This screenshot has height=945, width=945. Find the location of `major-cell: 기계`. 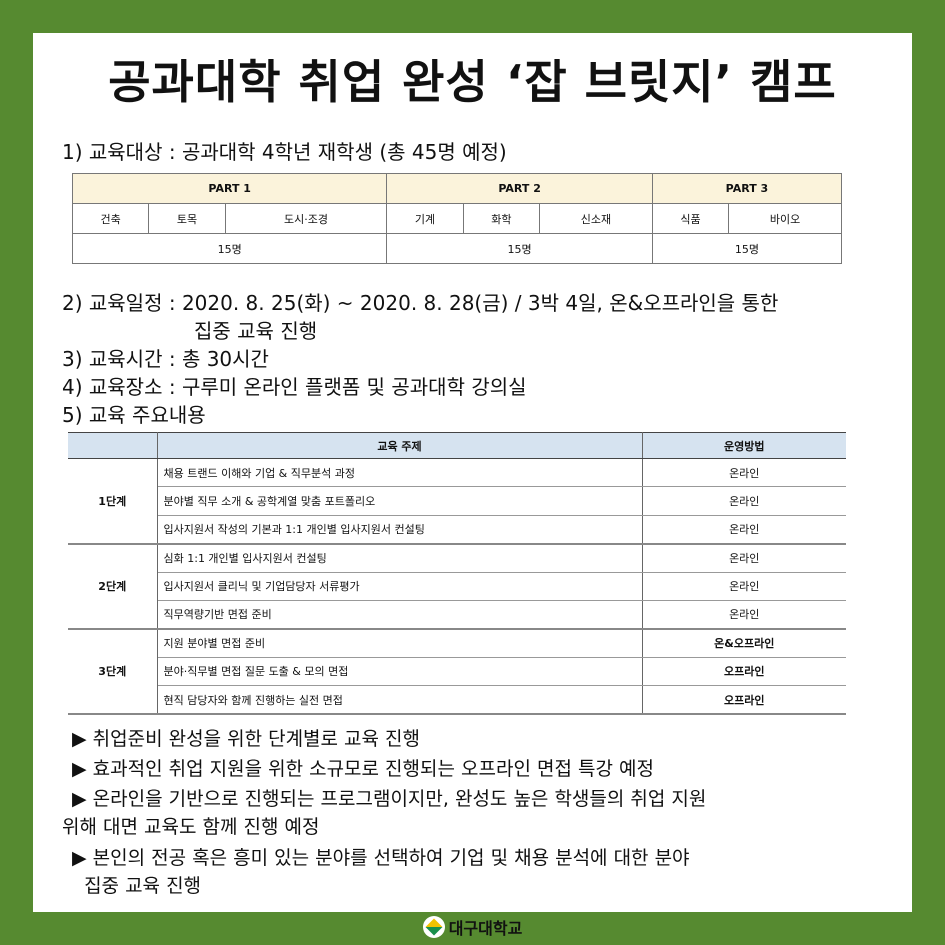

major-cell: 기계 is located at coordinates (425, 218).